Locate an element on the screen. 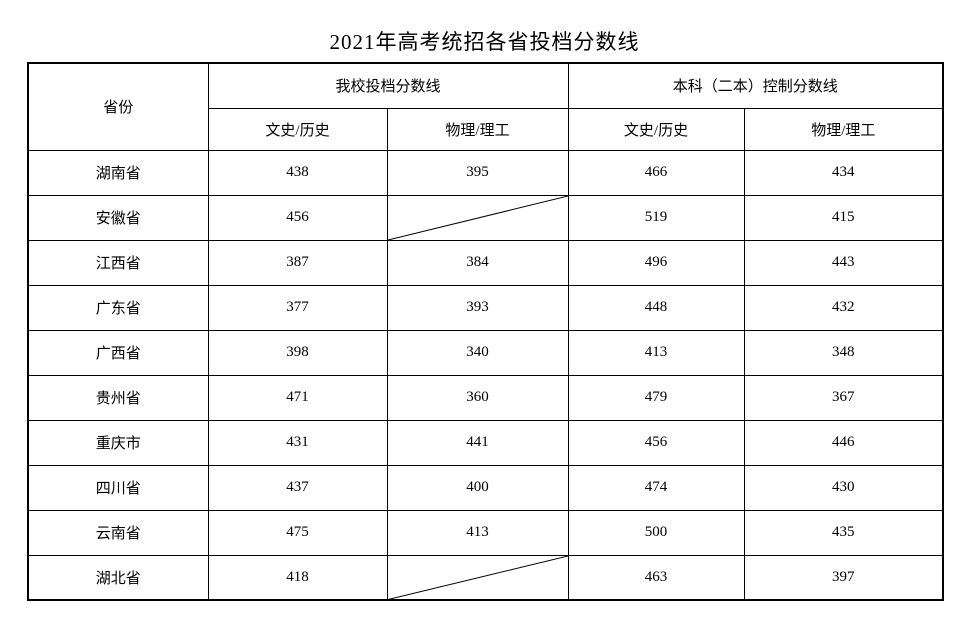  cell-province: 四川省 is located at coordinates (118, 487).